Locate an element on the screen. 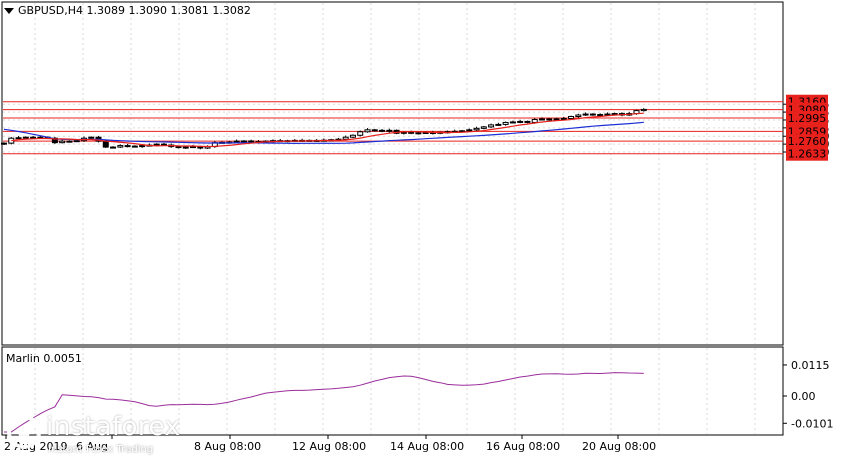 The image size is (842, 459). chart-header: GBPUSD,H4 1.3089 1.3090 1.3081 1.3082 is located at coordinates (127, 10).